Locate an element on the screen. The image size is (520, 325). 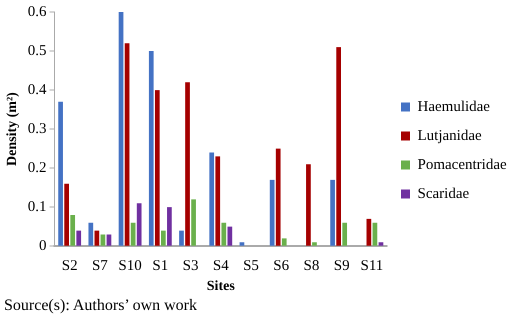
x-tick-label: S8 is located at coordinates (312, 266).